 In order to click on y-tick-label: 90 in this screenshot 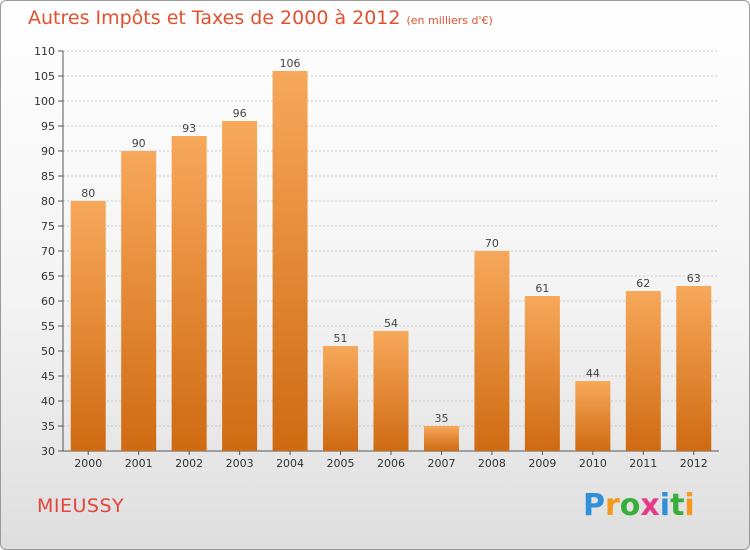, I will do `click(48, 151)`.